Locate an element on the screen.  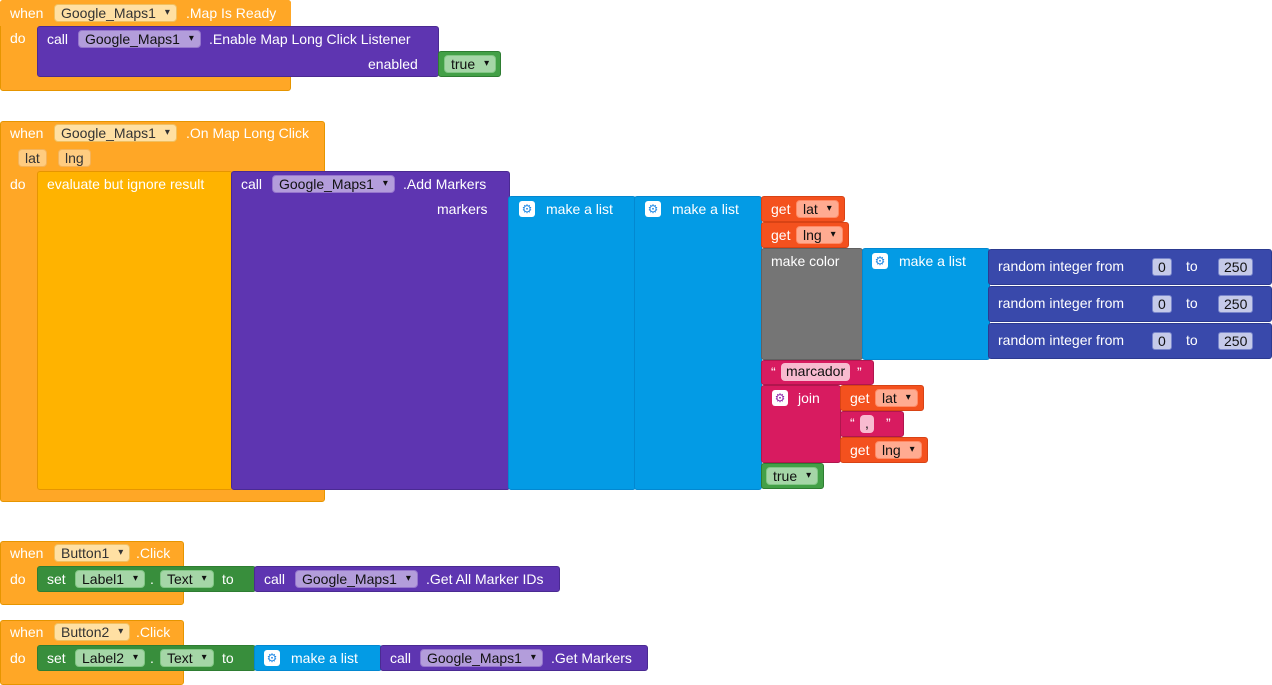
set-component-dropdown: Label1 is located at coordinates (110, 579).